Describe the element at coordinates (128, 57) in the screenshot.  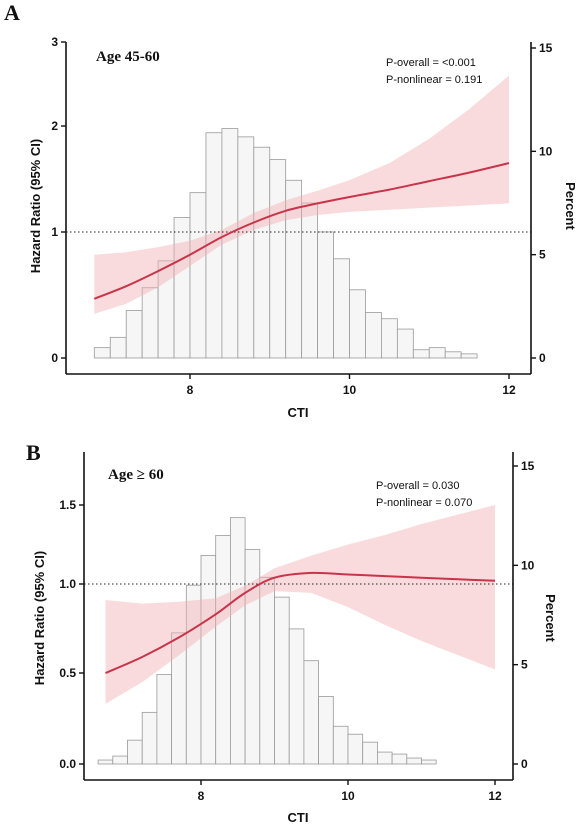
I see `panel-title: Age 45-60` at that location.